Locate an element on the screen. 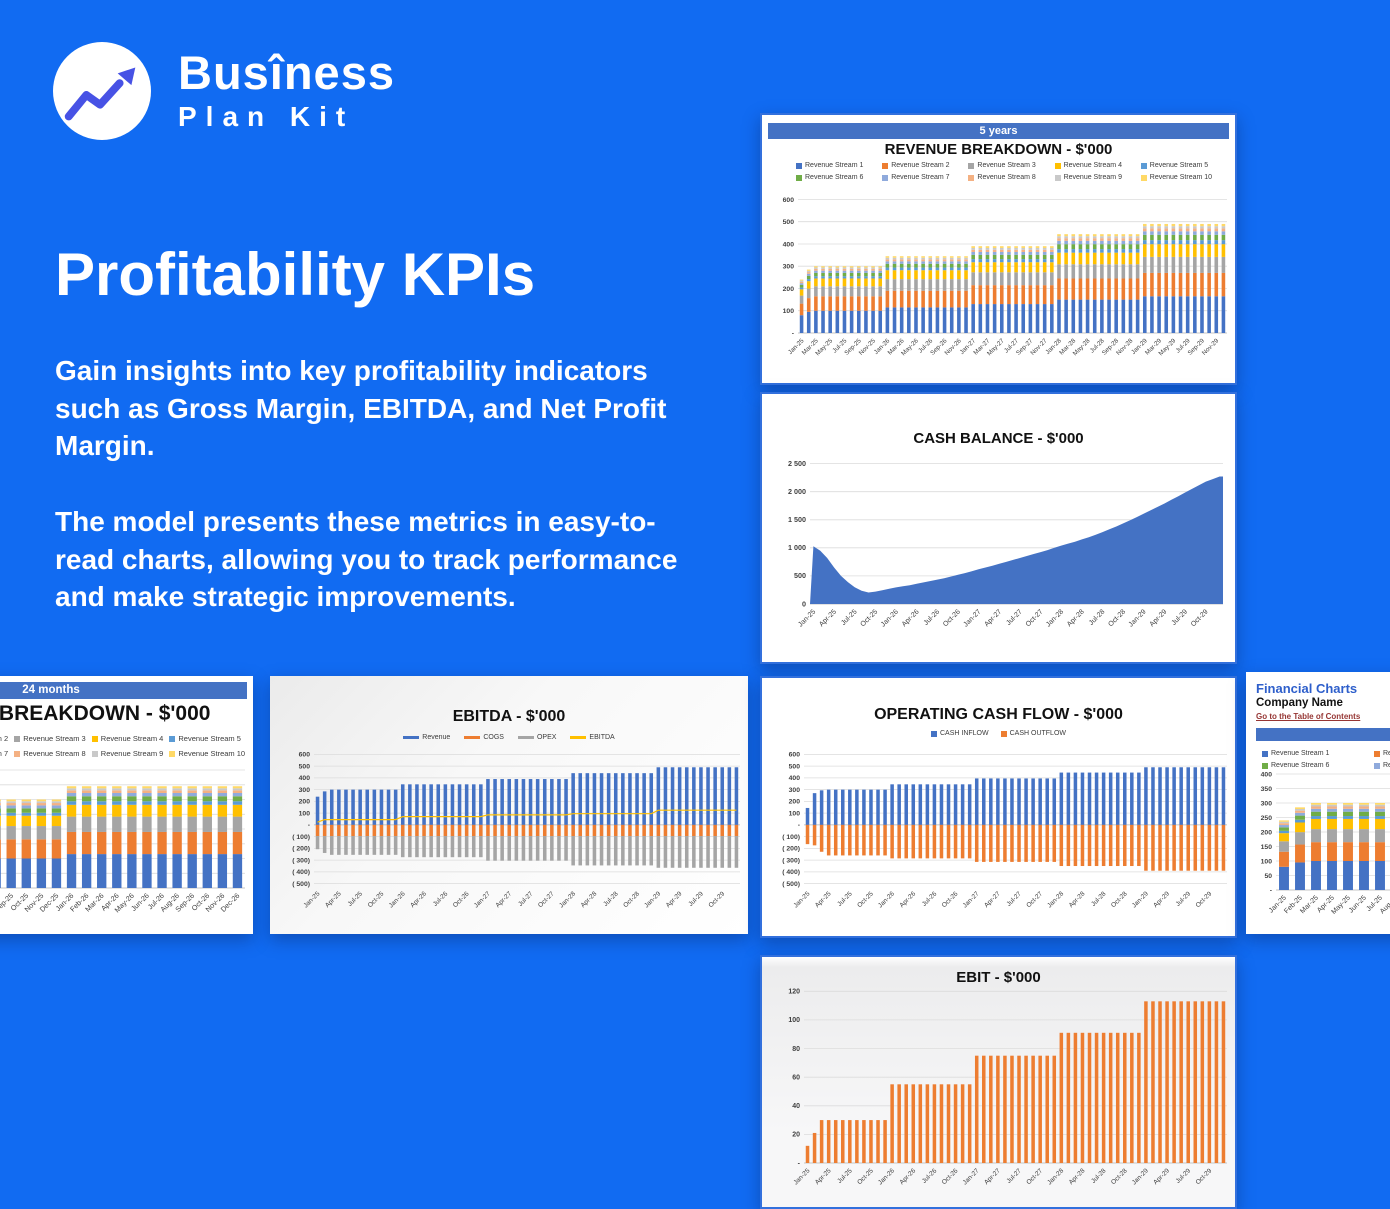 This screenshot has height=1209, width=1390. svg-text: 2 000 is located at coordinates (797, 491).